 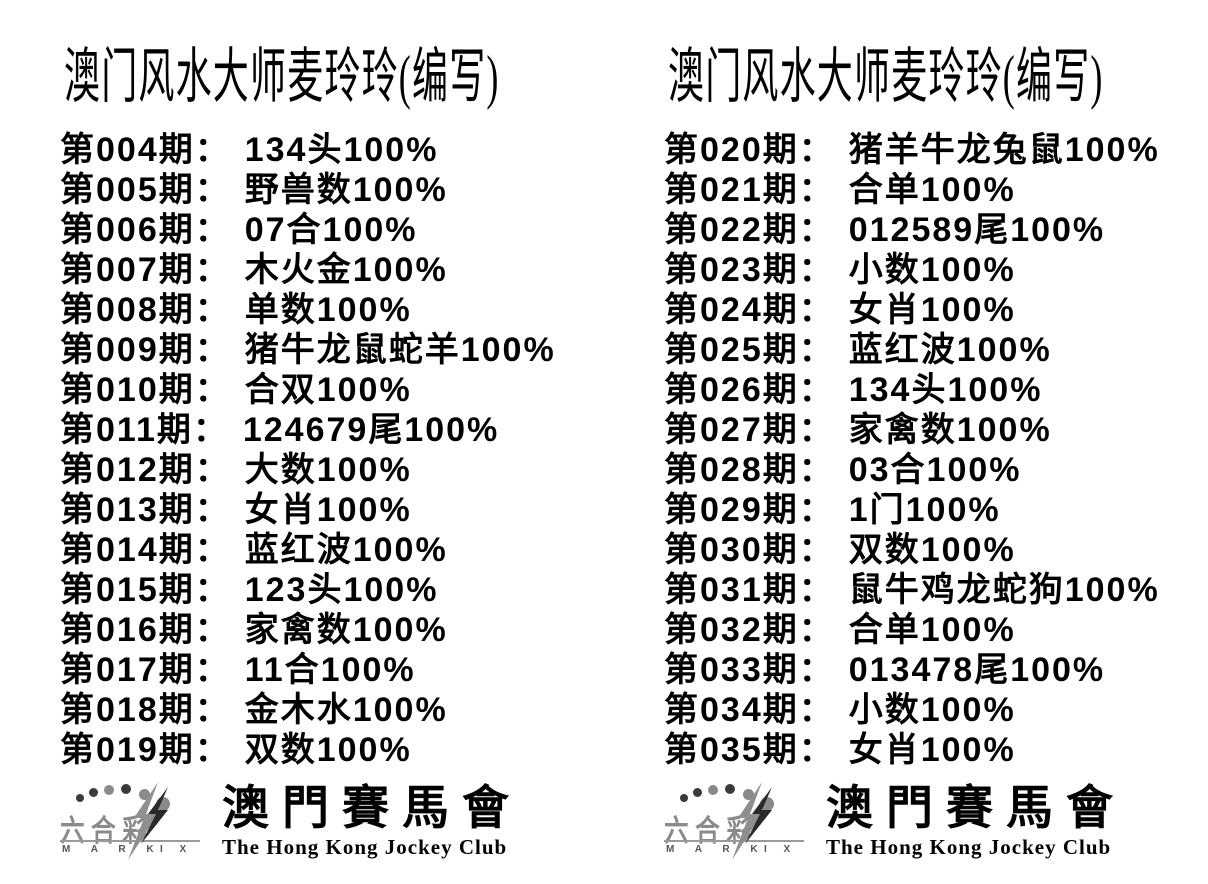 I want to click on entry-prediction: 单数100%, so click(x=328, y=310).